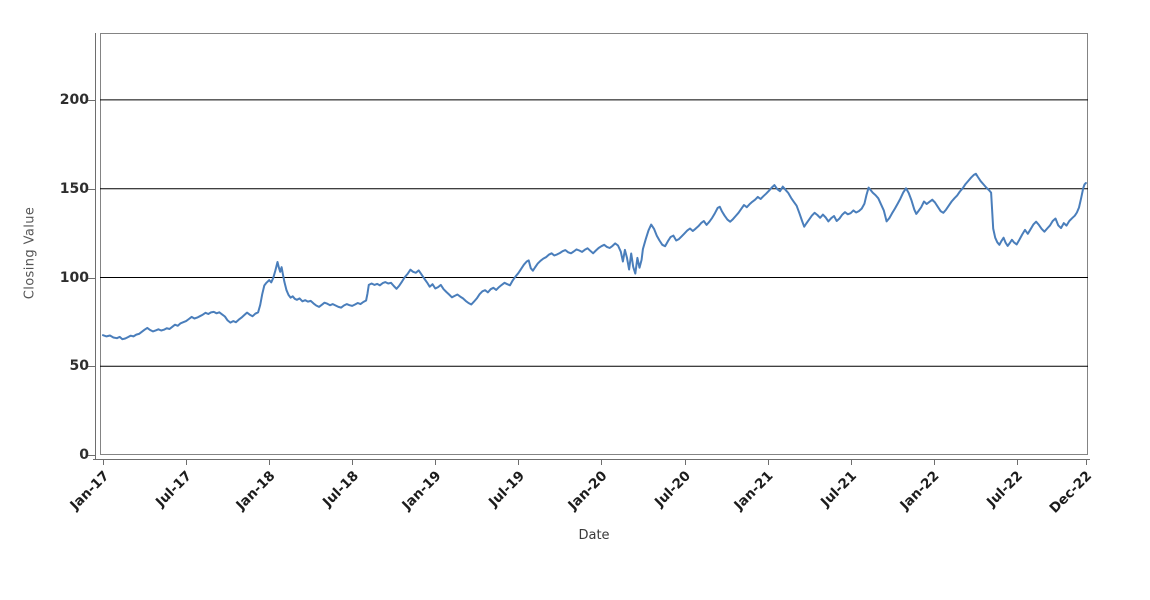 The height and width of the screenshot is (600, 1150). Describe the element at coordinates (74, 99) in the screenshot. I see `y-tick-label-200: 200` at that location.